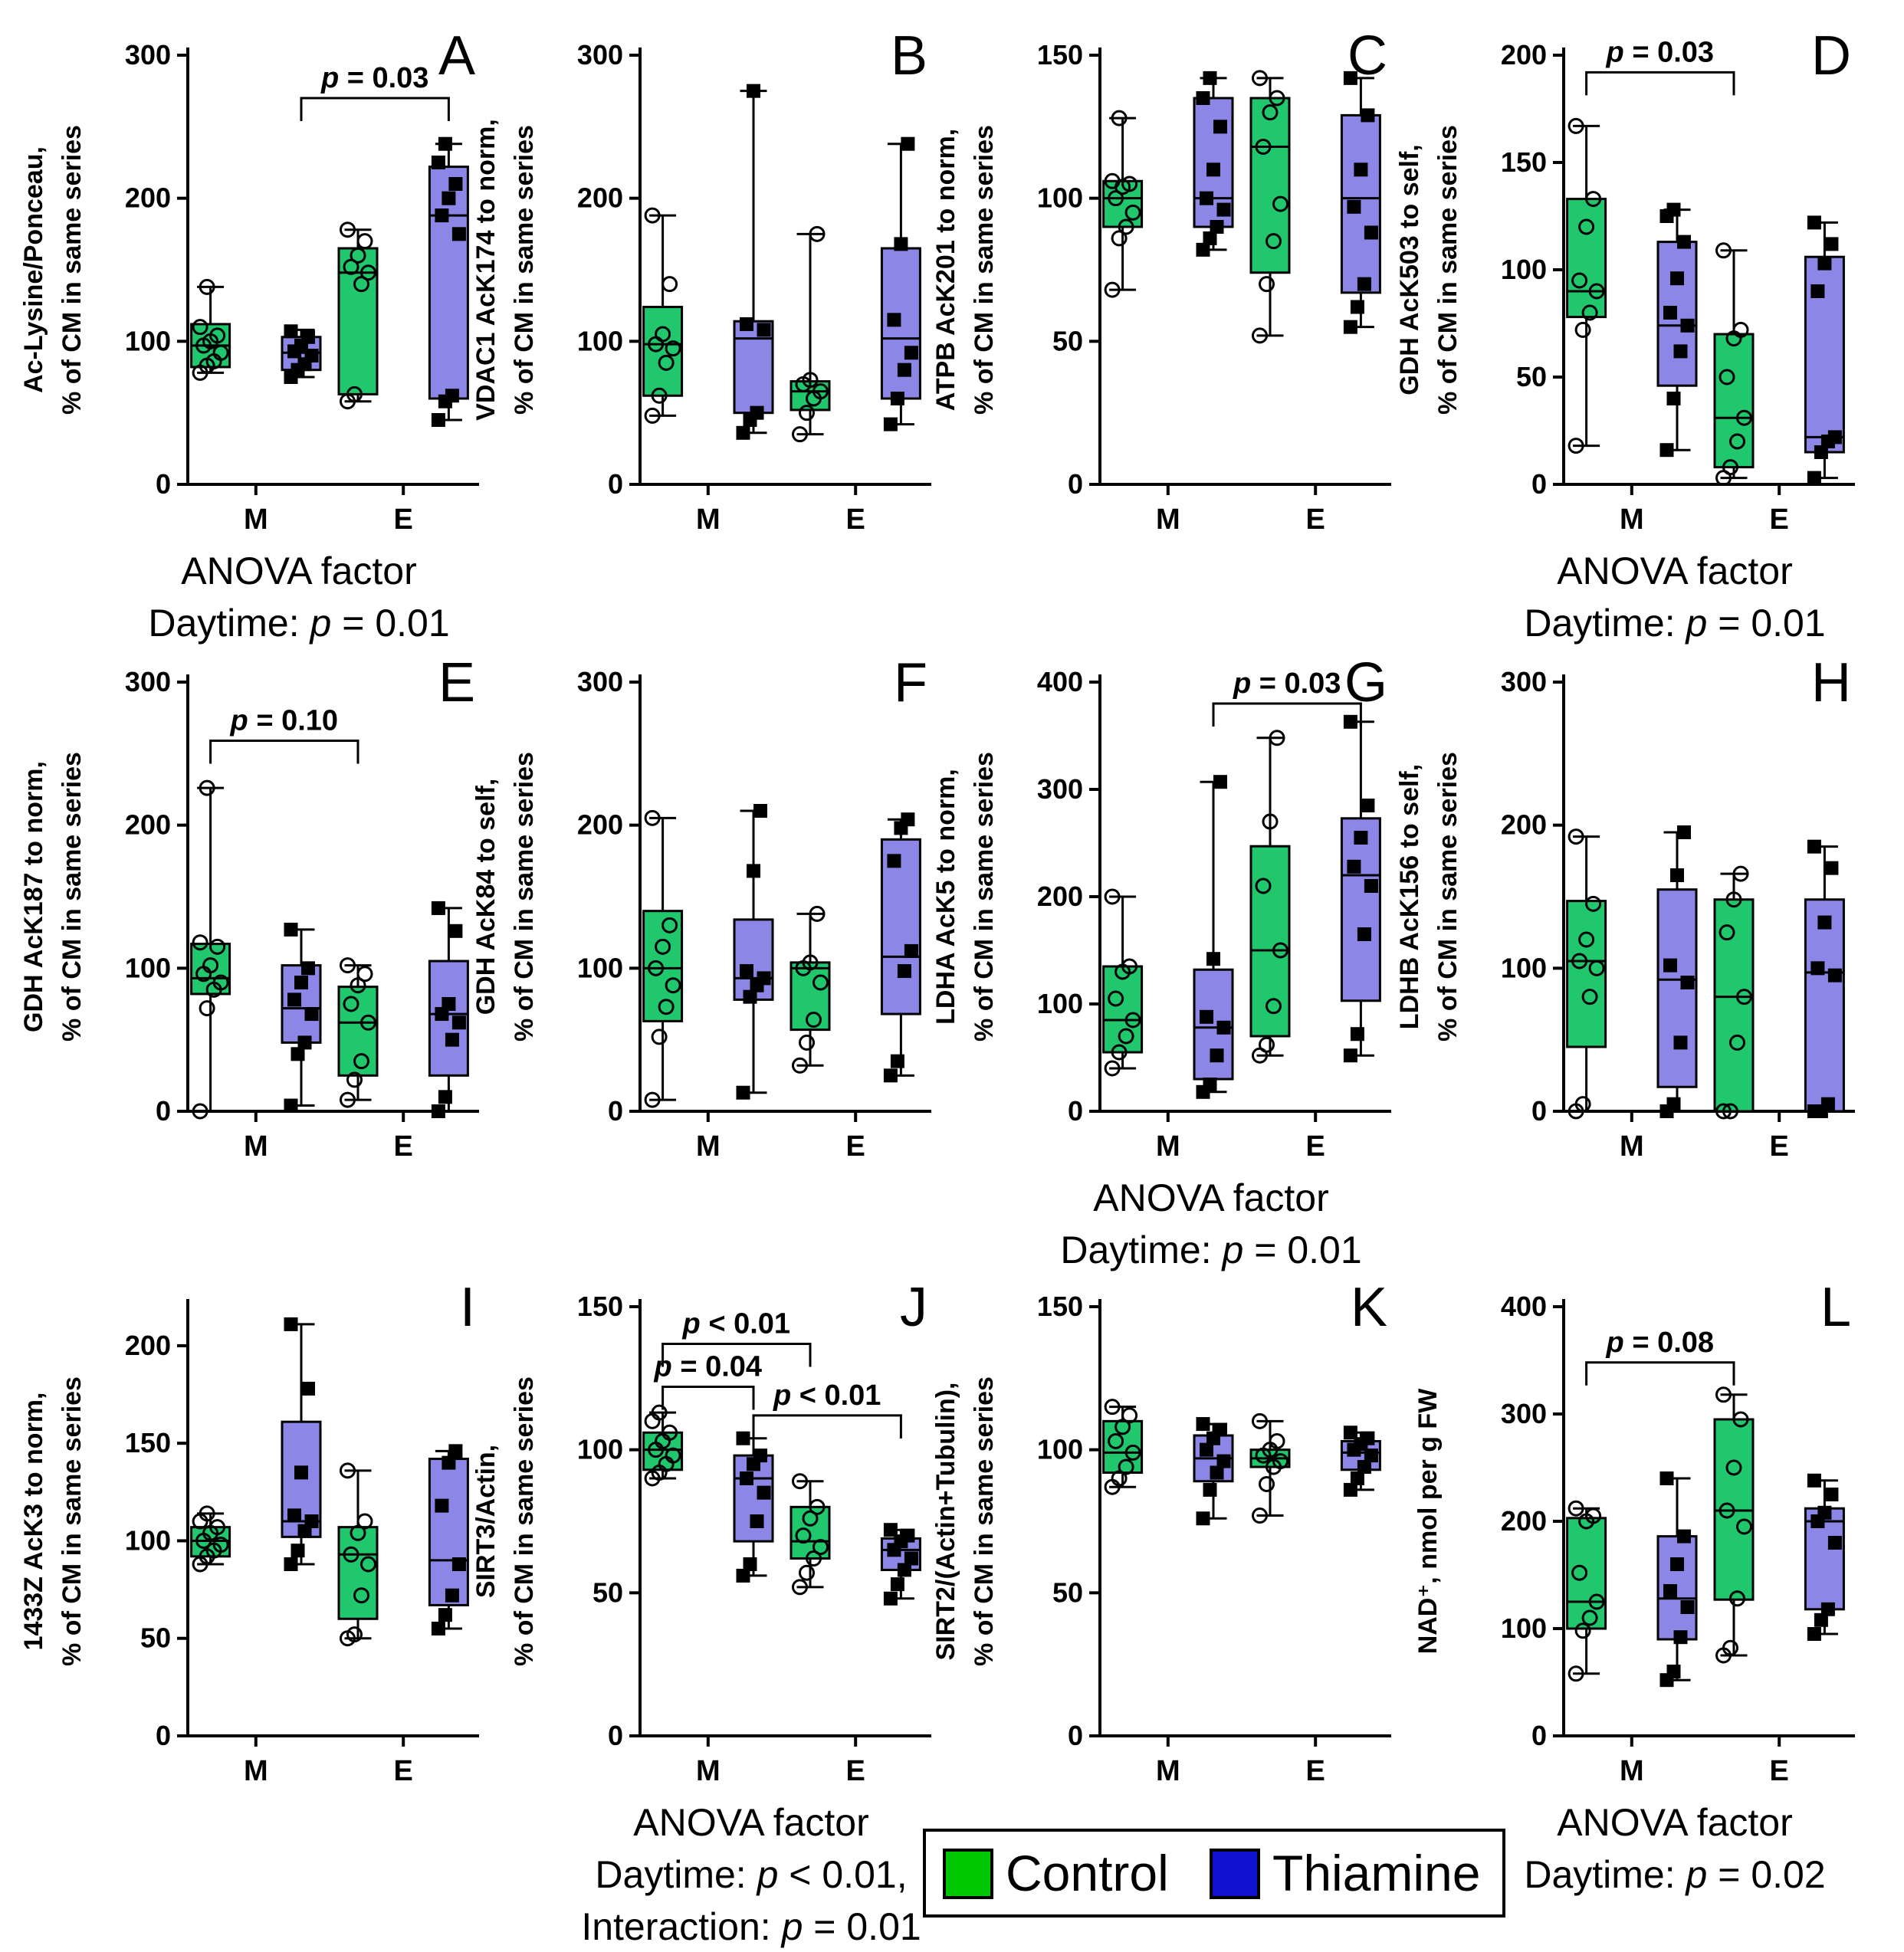 The width and height of the screenshot is (1904, 1952). I want to click on legend-swatch-control, so click(968, 1874).